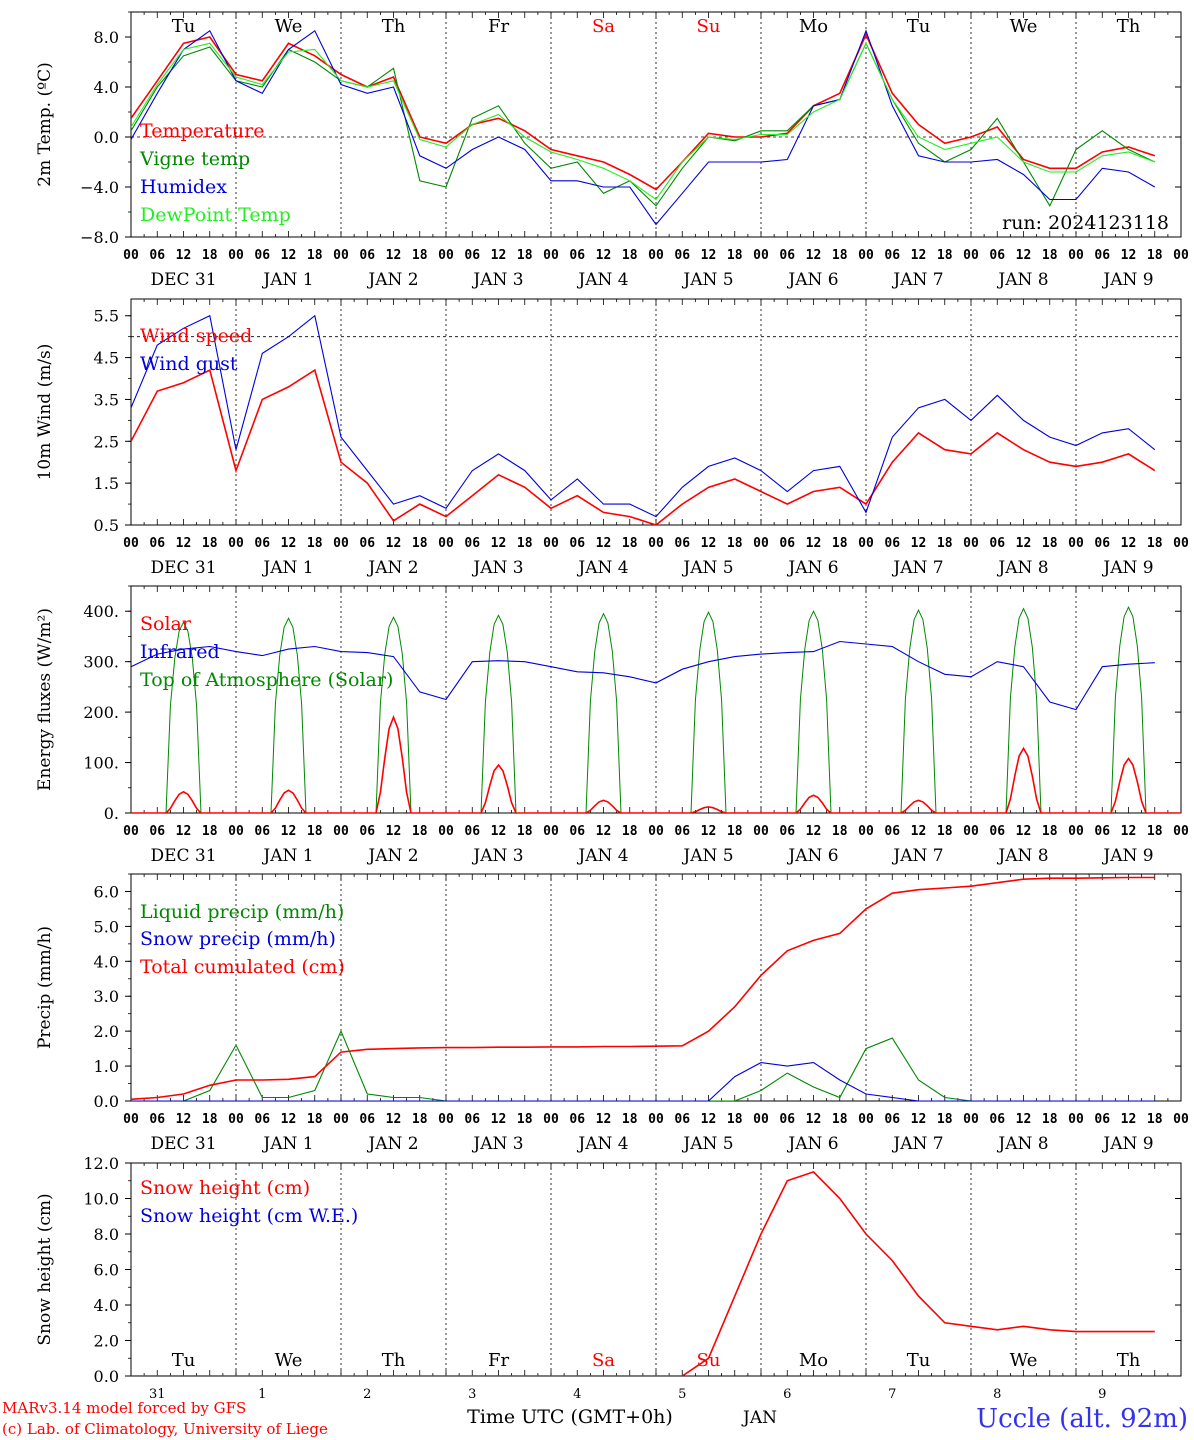 The image size is (1194, 1440). What do you see at coordinates (45, 412) in the screenshot?
I see `y-axis-label: 10m Wind (m/s)` at bounding box center [45, 412].